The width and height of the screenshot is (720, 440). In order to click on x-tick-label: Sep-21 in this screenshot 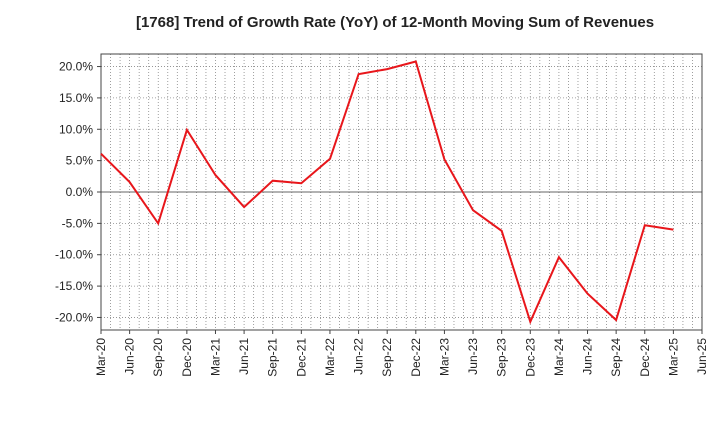, I will do `click(273, 357)`.